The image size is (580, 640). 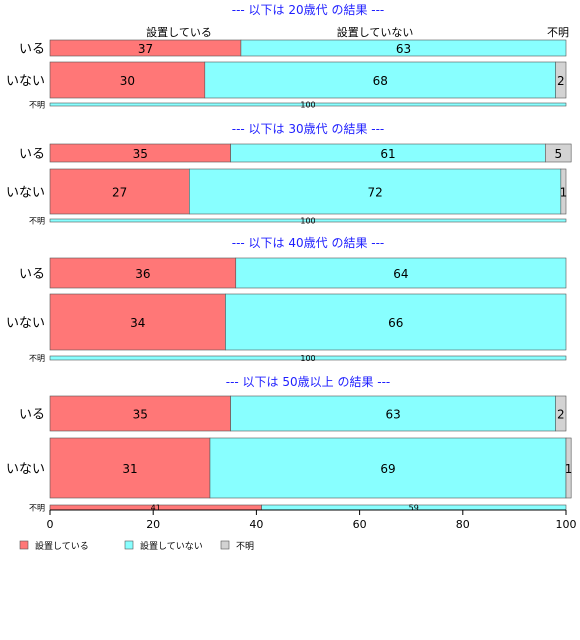 I want to click on data-label-2-1-2: 61, so click(x=387, y=154).